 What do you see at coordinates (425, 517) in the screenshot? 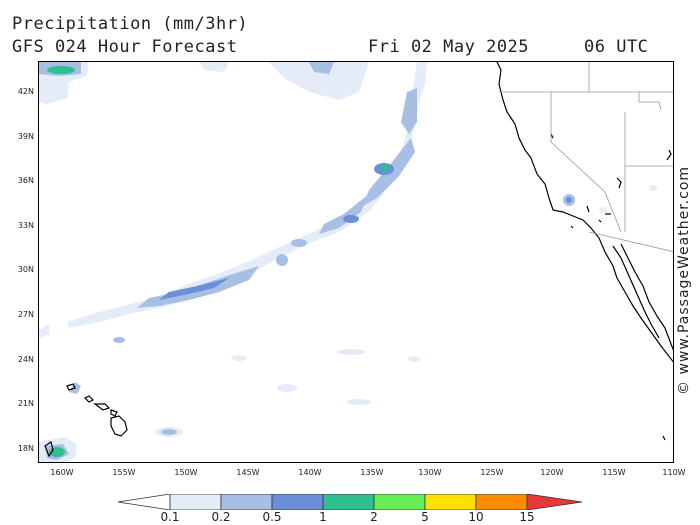
I see `legend-label: 5` at bounding box center [425, 517].